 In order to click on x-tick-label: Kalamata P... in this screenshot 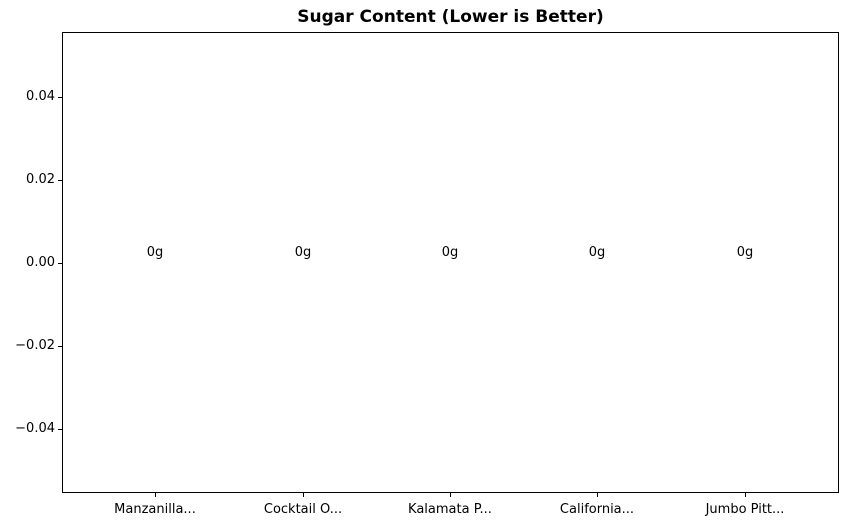, I will do `click(450, 509)`.